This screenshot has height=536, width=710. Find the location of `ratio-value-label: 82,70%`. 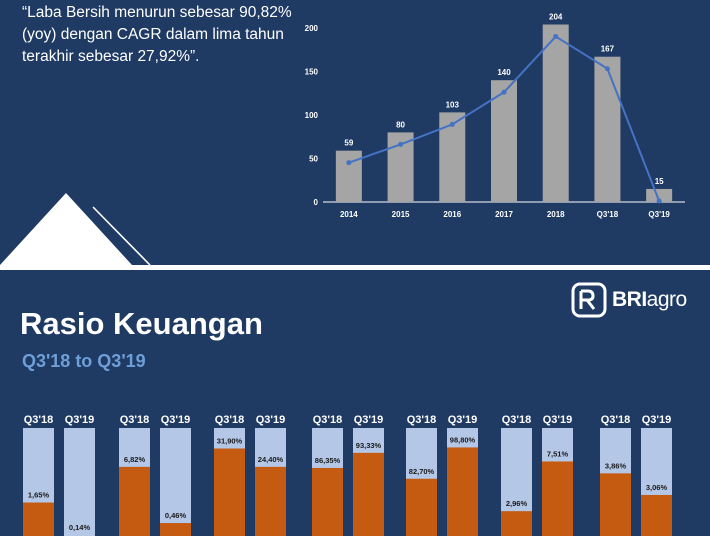

ratio-value-label: 82,70% is located at coordinates (422, 471).